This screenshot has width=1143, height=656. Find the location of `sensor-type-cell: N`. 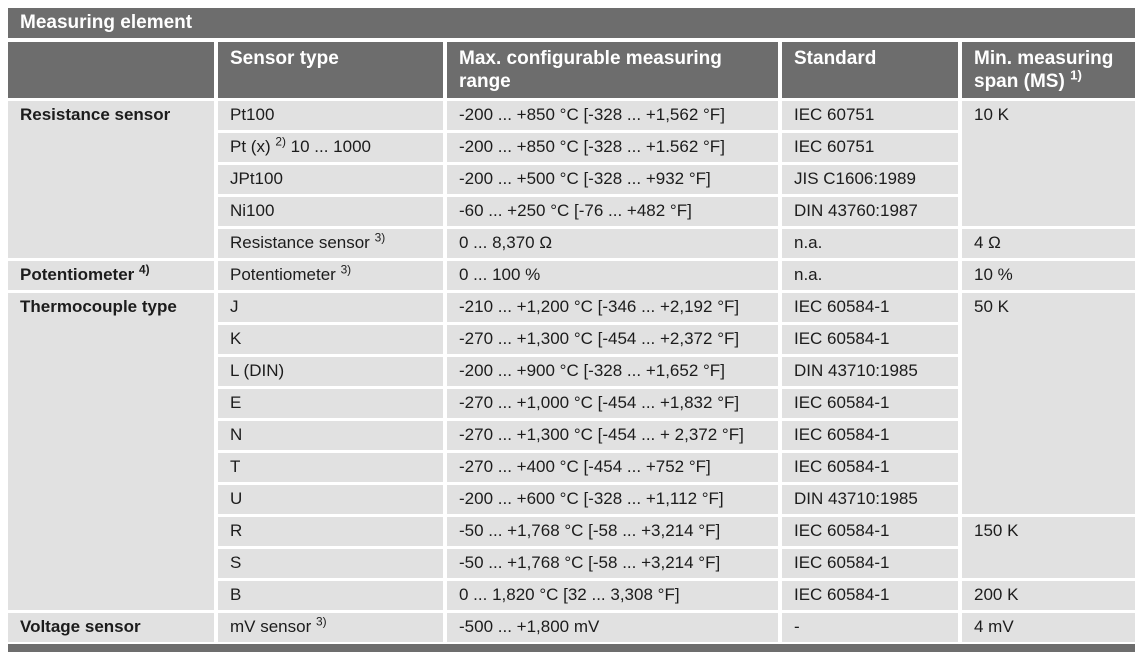

sensor-type-cell: N is located at coordinates (330, 435).